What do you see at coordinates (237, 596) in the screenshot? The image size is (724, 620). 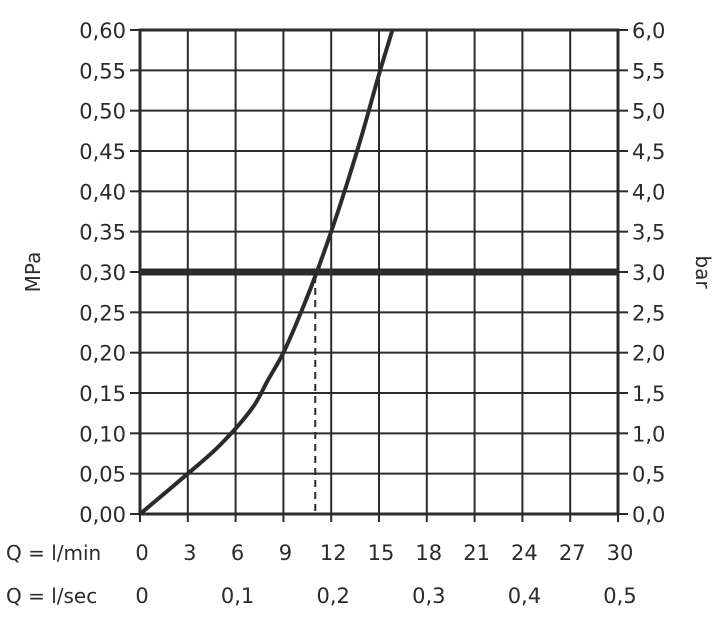 I see `x-lsec-tick-label: 0,1` at bounding box center [237, 596].